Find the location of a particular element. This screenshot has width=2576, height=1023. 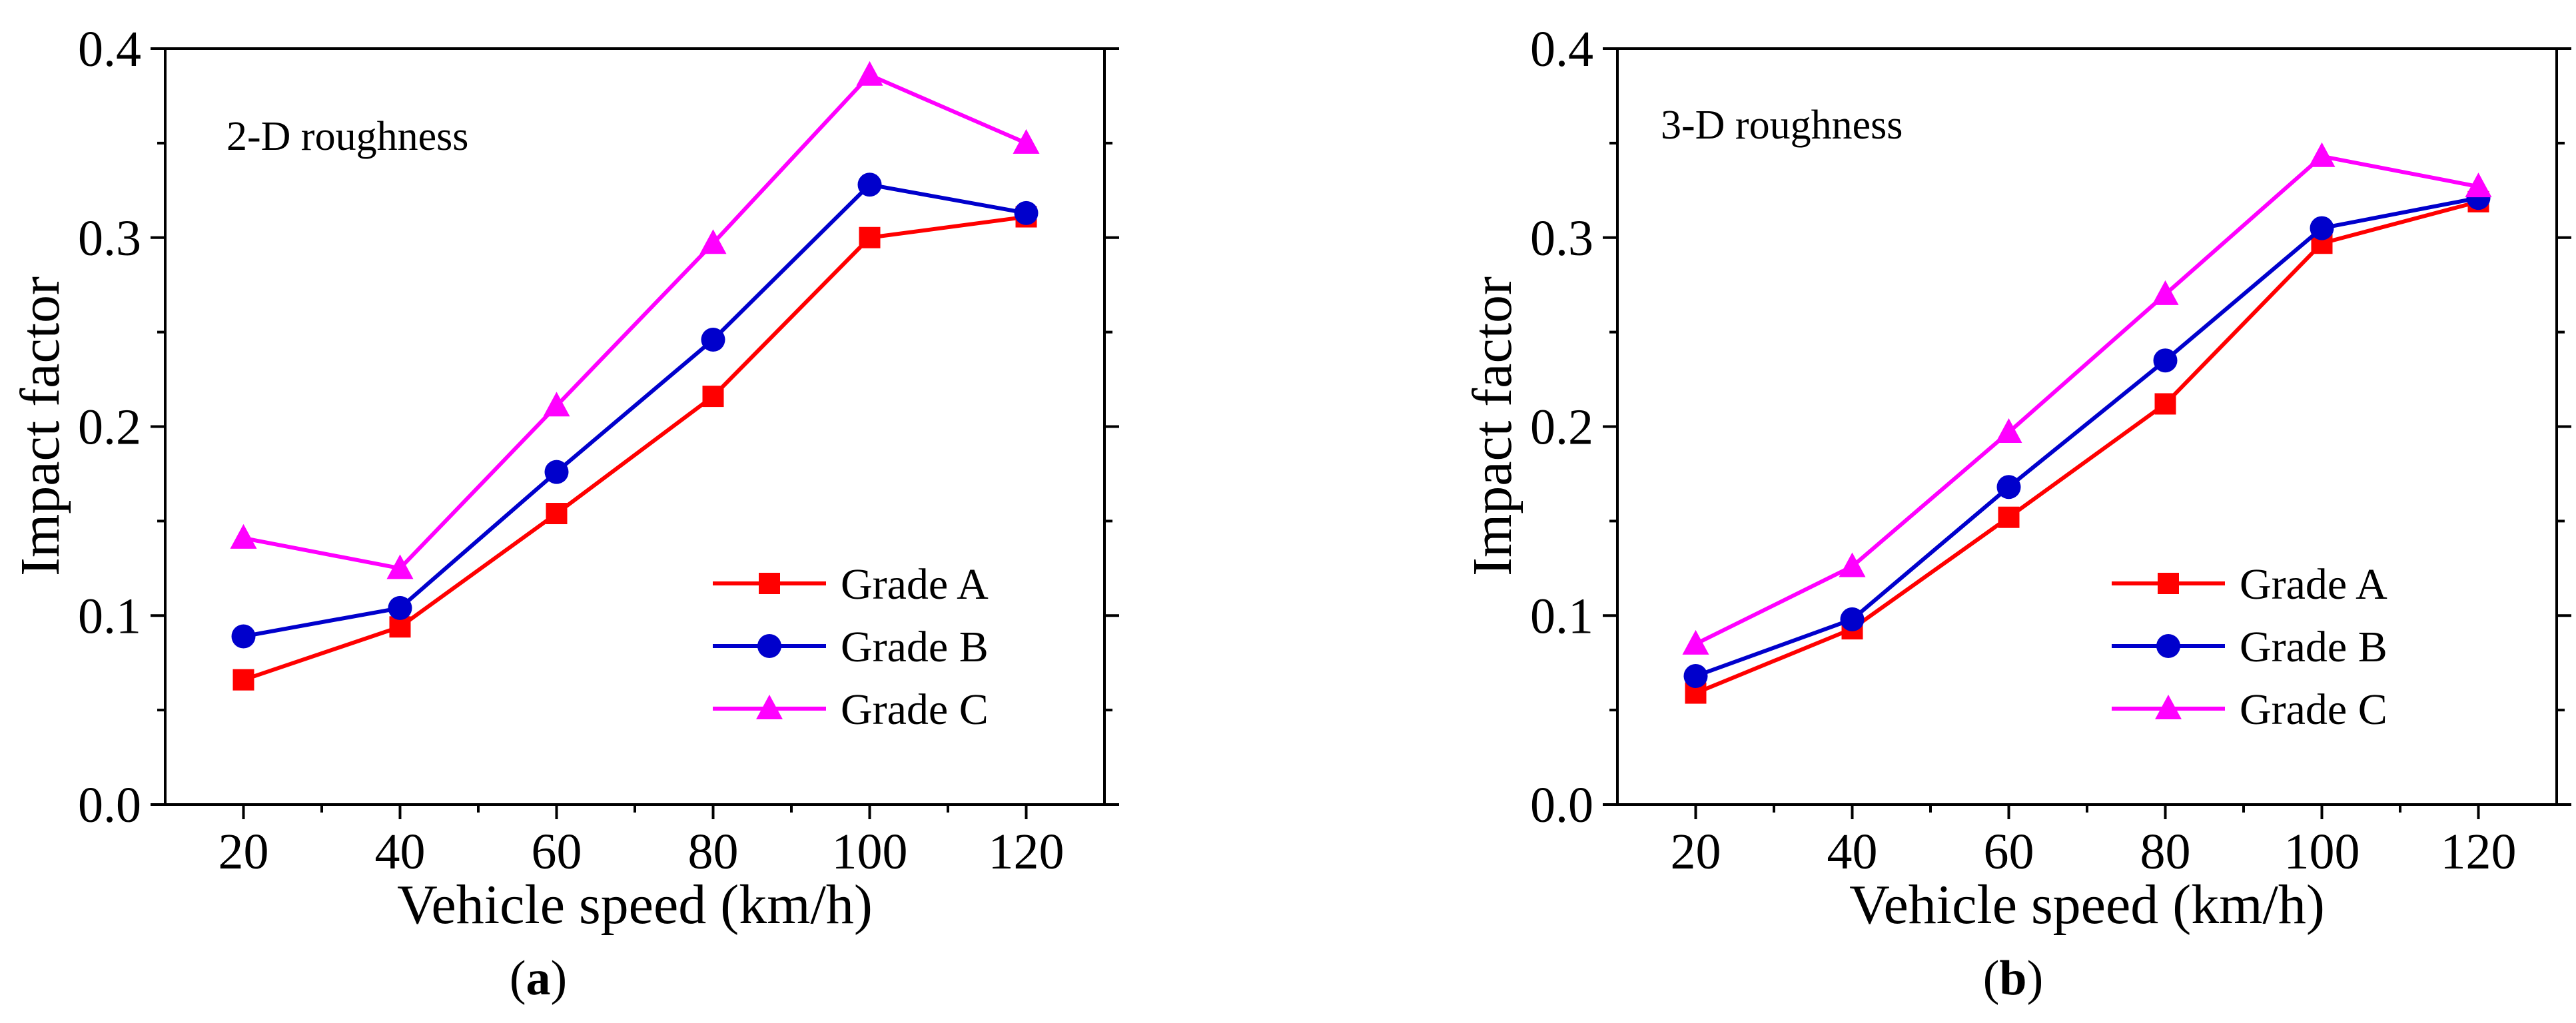

x-tick-labels-b: 20 40 60 80 100 120 is located at coordinates (2094, 852).